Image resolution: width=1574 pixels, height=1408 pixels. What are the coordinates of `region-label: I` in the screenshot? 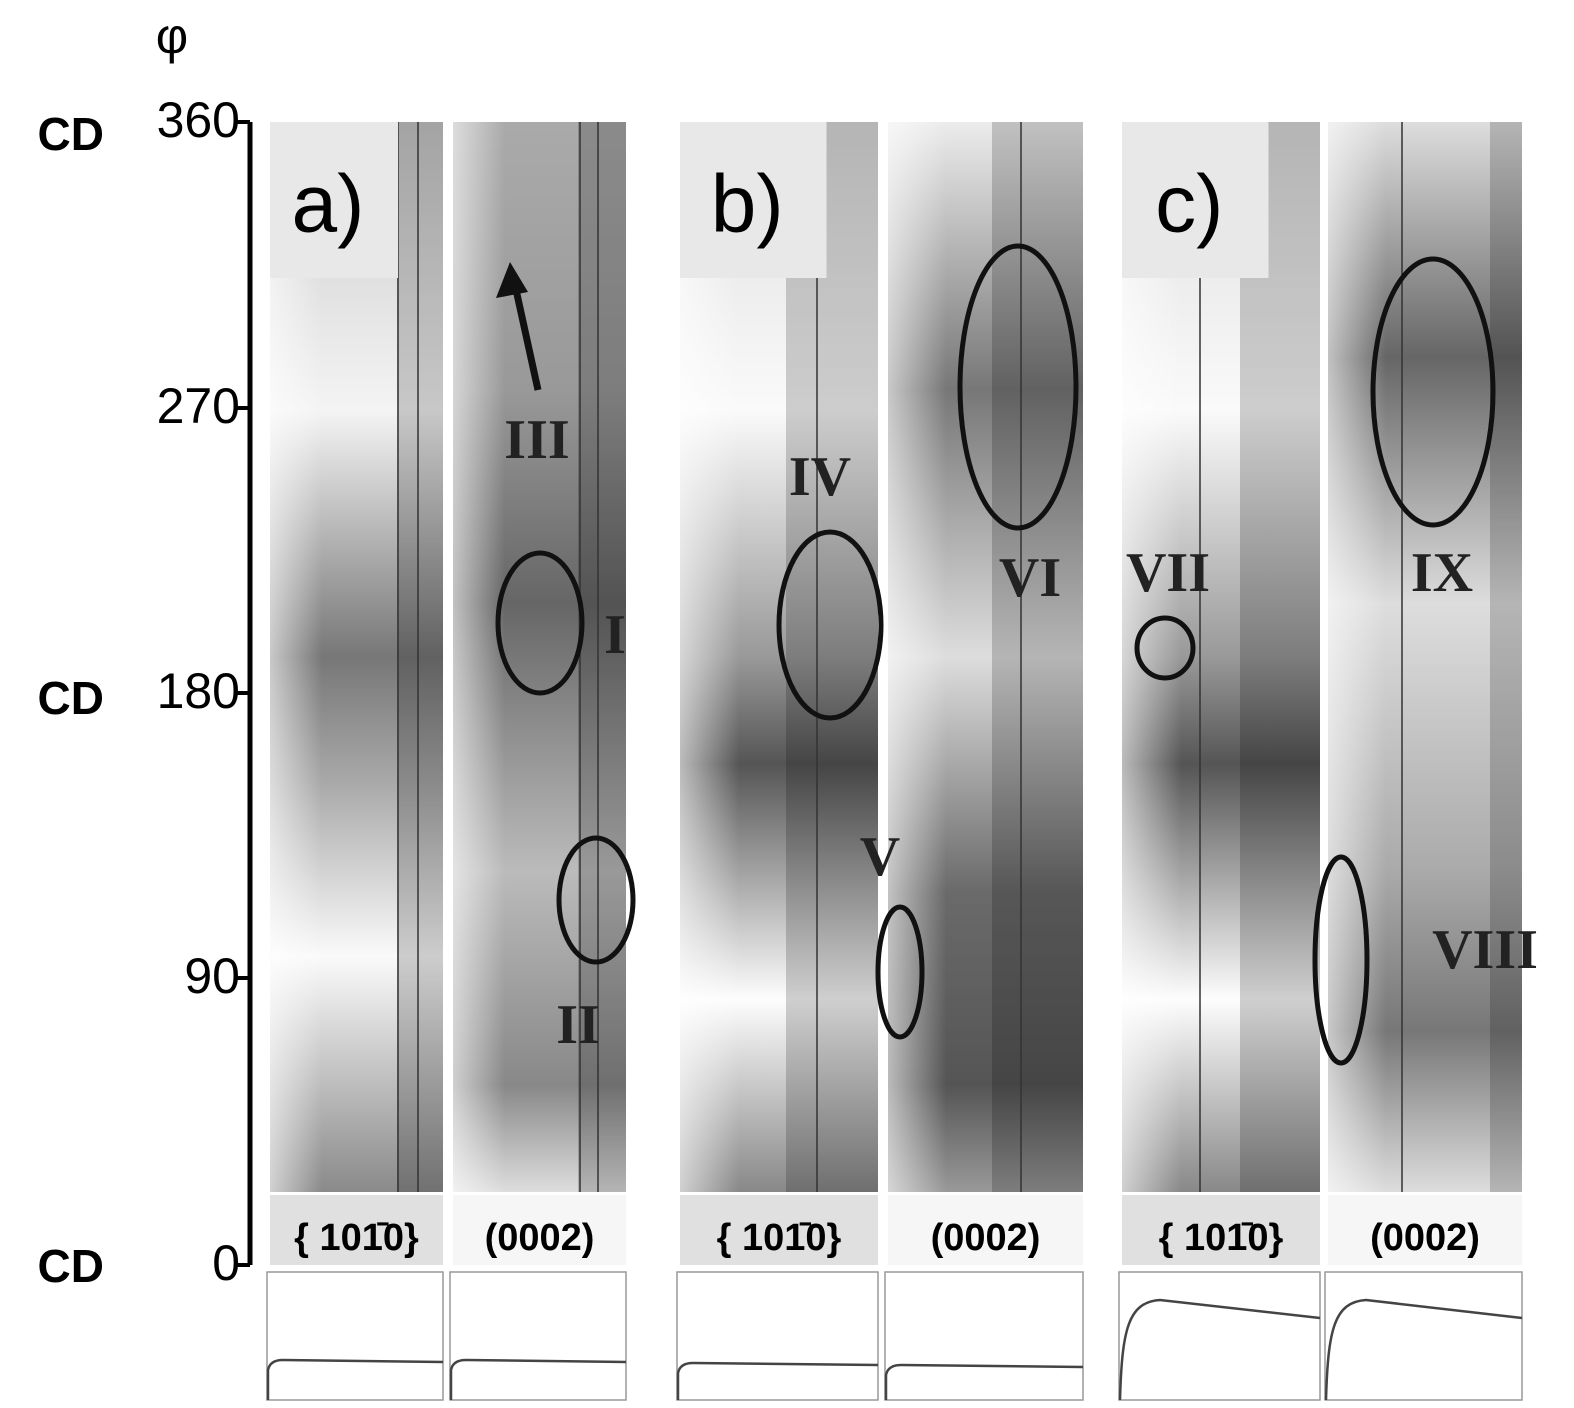 It's located at (615, 635).